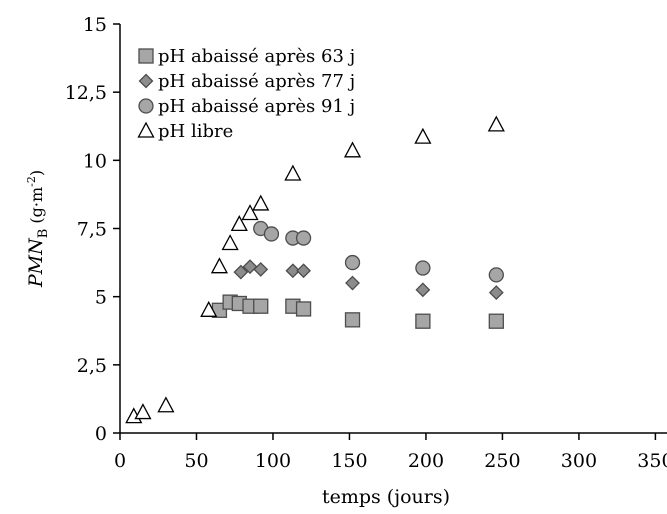 This screenshot has height=514, width=667. Describe the element at coordinates (36, 262) in the screenshot. I see `y-axis-title-main: PMN` at that location.